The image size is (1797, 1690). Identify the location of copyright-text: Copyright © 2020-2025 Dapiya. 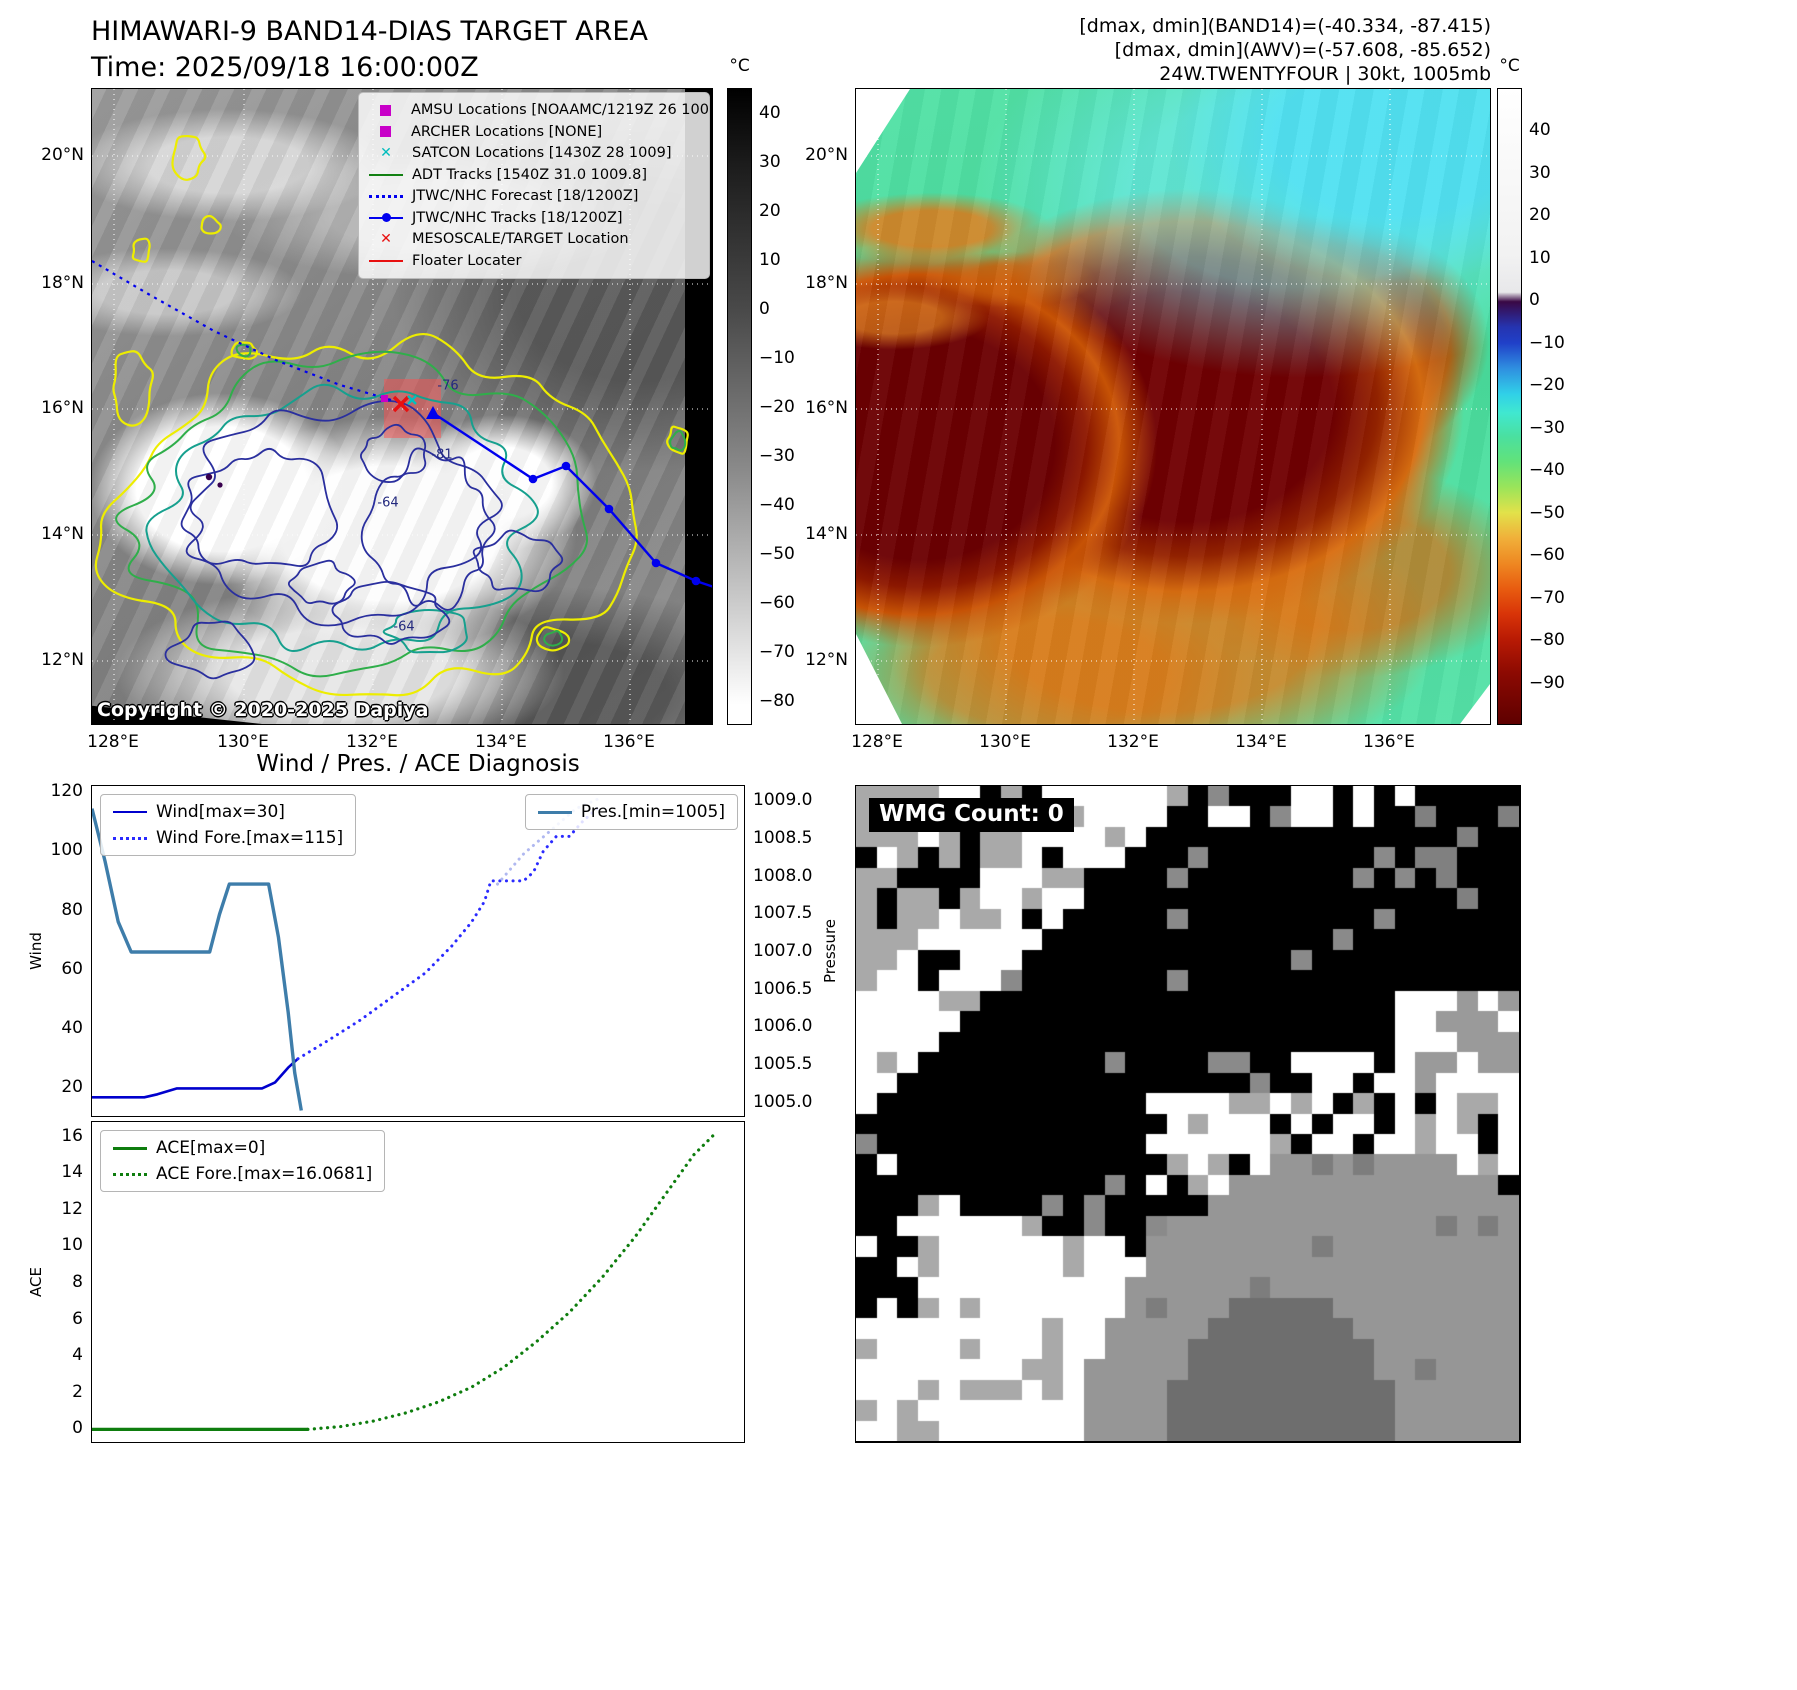
(263, 710).